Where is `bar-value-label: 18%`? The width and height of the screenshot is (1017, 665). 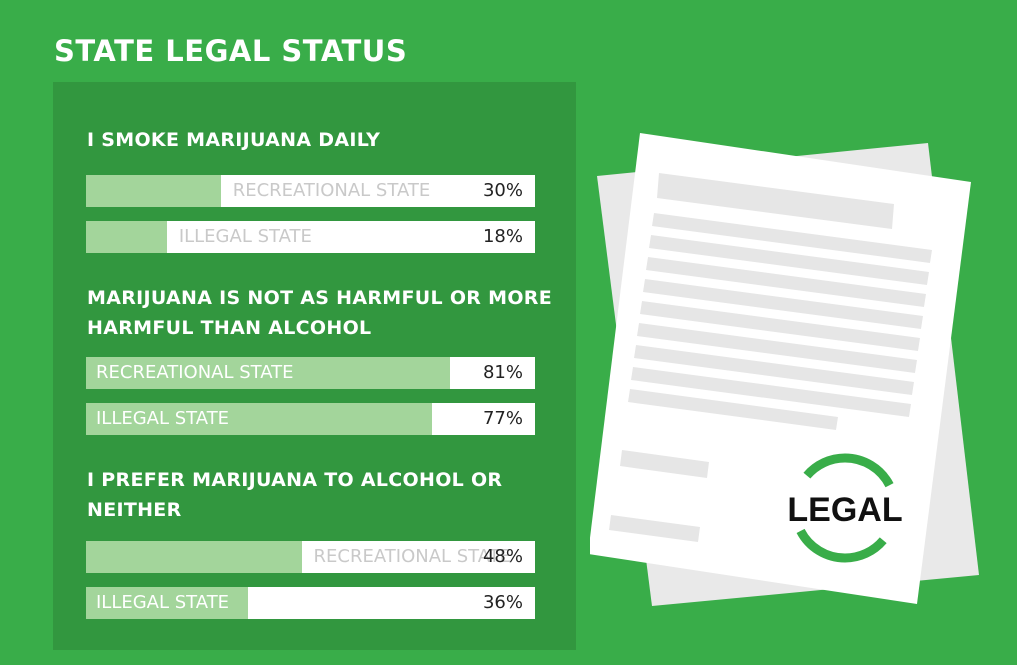
bar-value-label: 18% is located at coordinates (502, 236).